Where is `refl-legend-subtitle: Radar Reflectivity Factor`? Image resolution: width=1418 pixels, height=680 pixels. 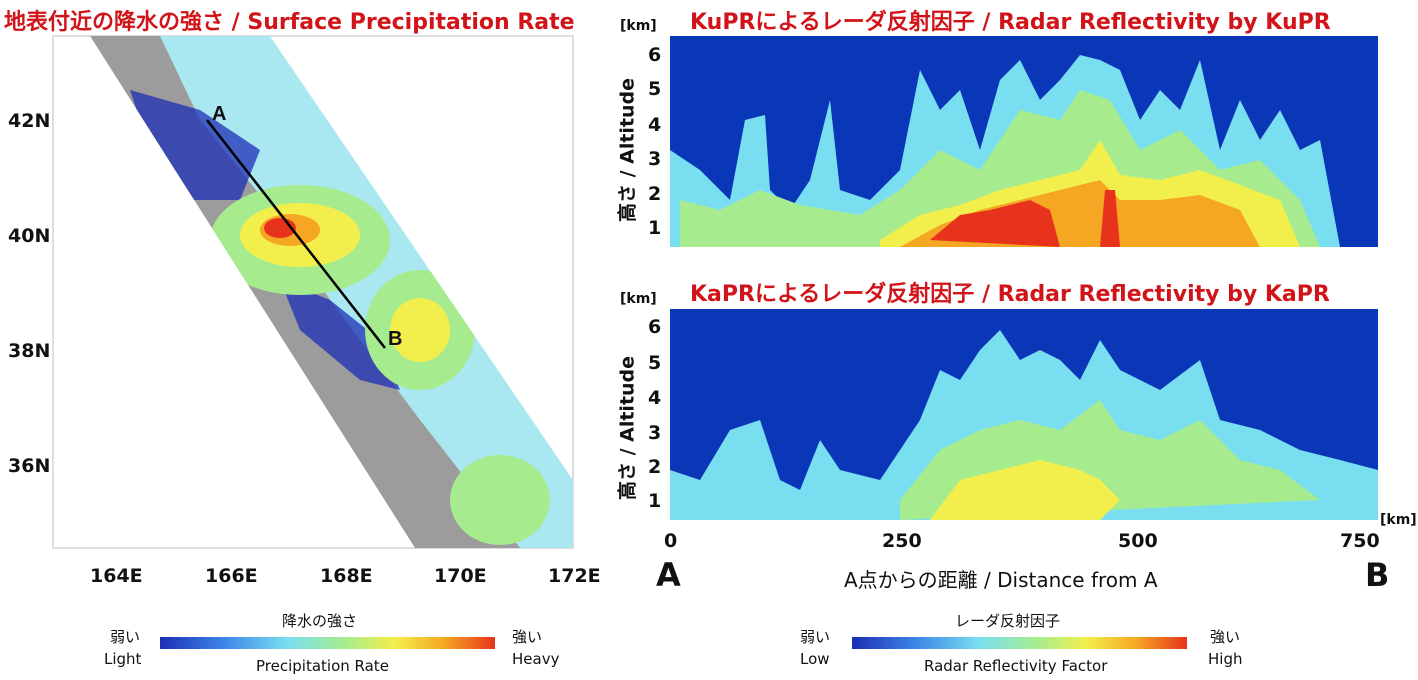 refl-legend-subtitle: Radar Reflectivity Factor is located at coordinates (1016, 666).